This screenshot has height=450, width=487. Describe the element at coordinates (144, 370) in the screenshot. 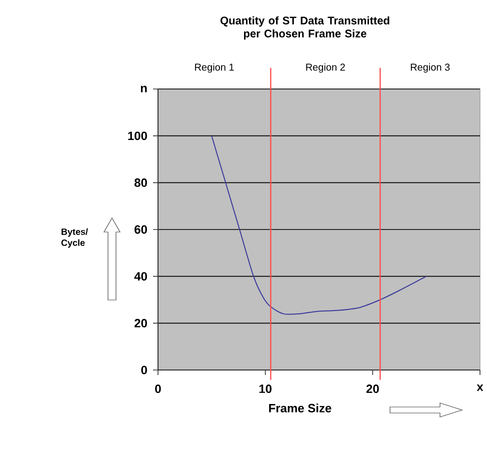

I see `y-tick-label: 0` at that location.